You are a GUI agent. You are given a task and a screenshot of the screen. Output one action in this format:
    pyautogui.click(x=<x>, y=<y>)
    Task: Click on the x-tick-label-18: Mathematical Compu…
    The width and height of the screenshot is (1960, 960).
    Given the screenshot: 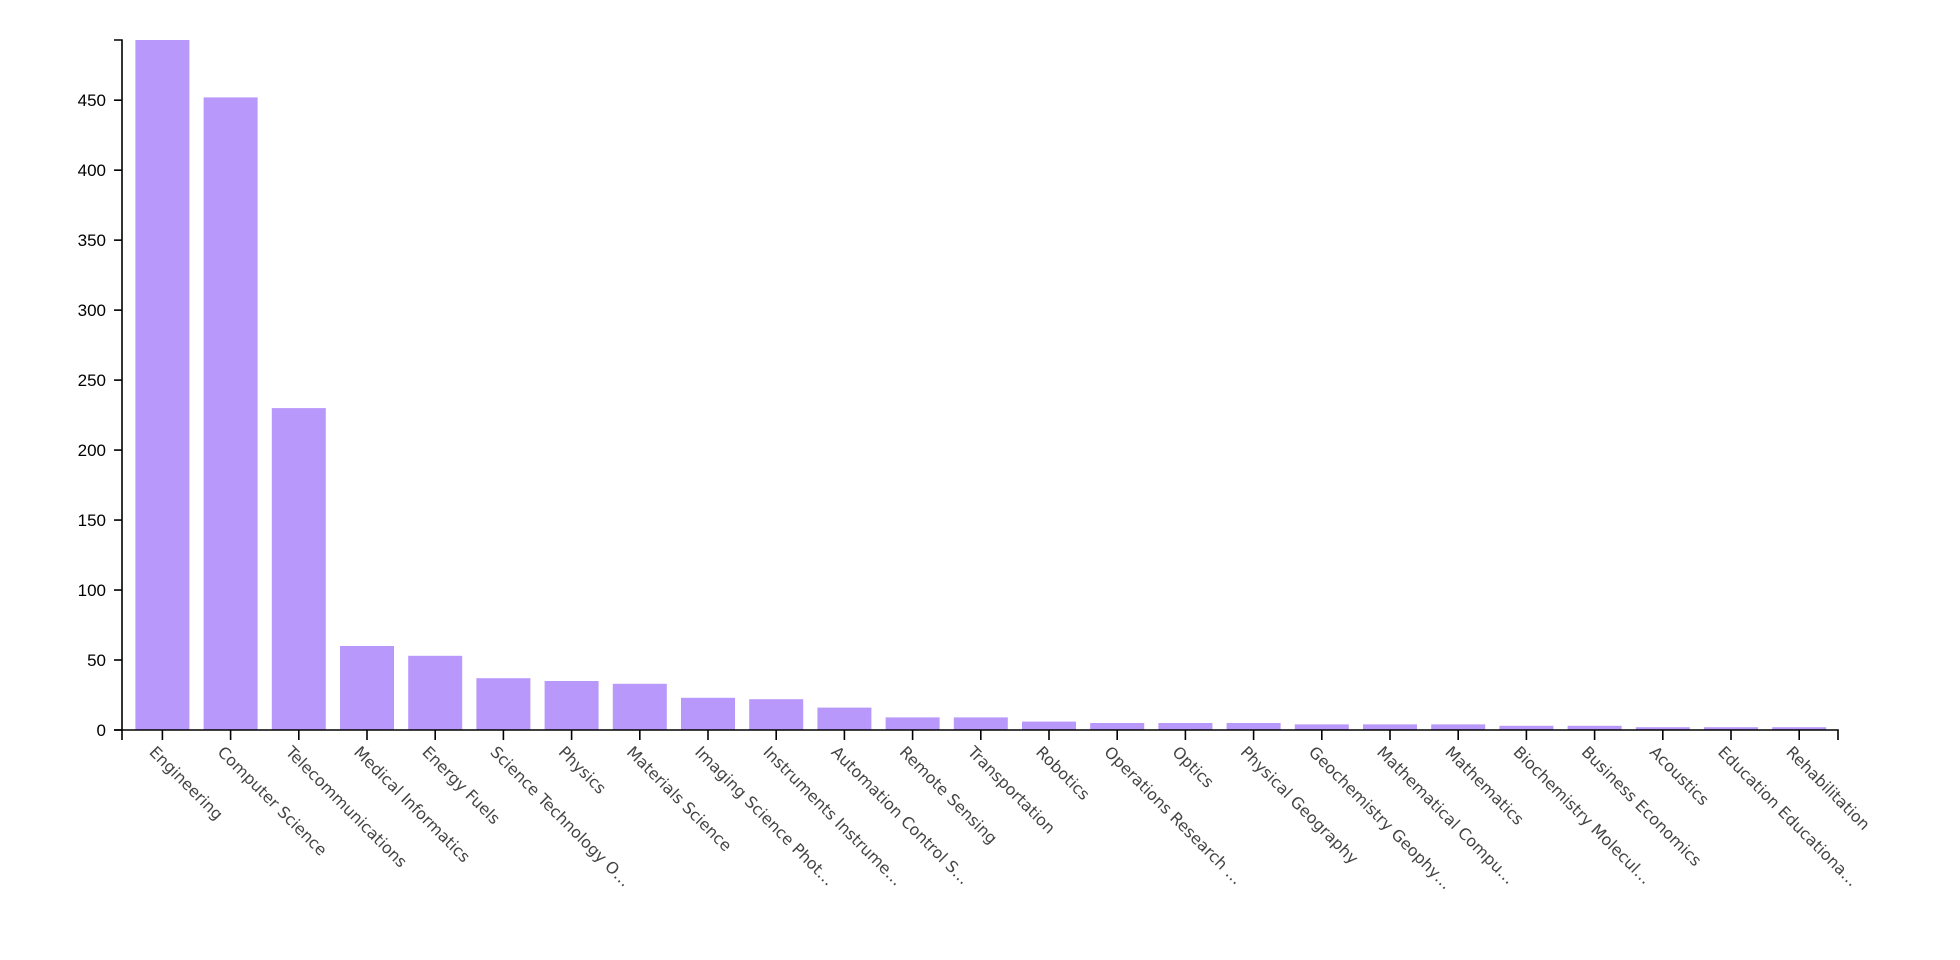 What is the action you would take?
    pyautogui.click(x=1446, y=815)
    